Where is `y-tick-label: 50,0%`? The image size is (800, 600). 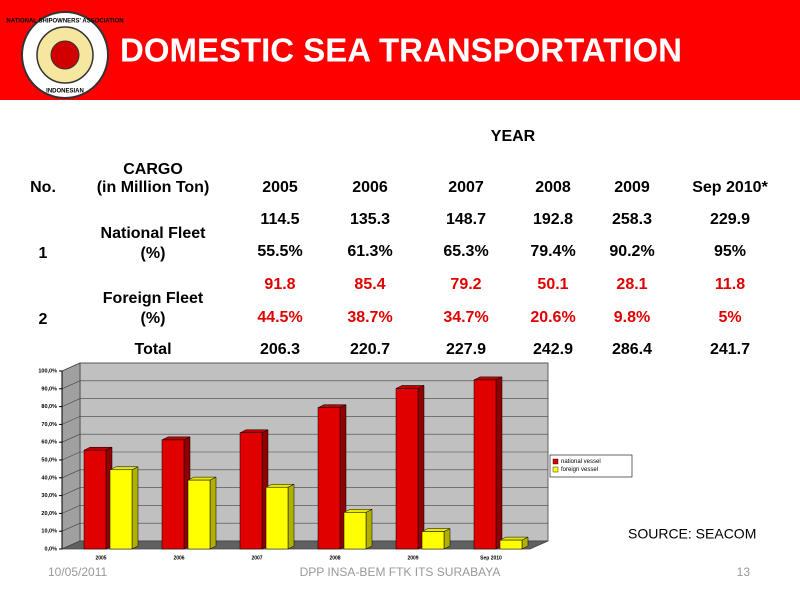
y-tick-label: 50,0% is located at coordinates (49, 460).